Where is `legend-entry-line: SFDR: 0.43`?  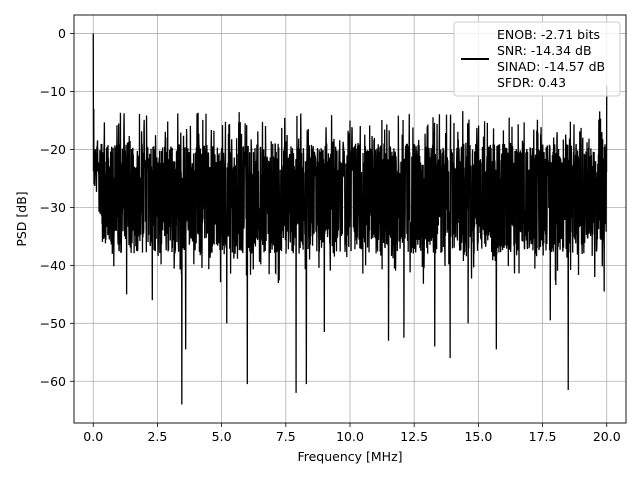
legend-entry-line: SFDR: 0.43 is located at coordinates (531, 82).